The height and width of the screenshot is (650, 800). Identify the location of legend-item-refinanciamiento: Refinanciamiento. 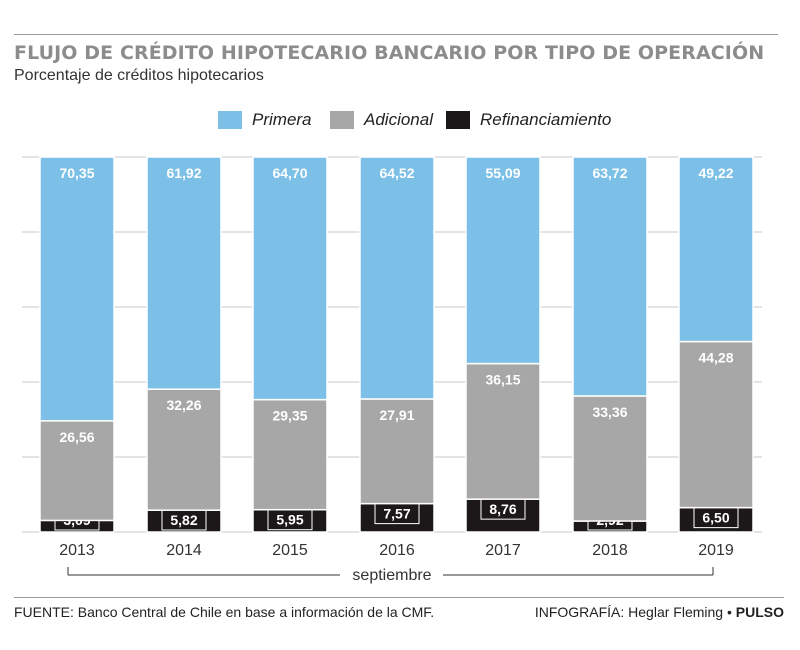
(528, 120).